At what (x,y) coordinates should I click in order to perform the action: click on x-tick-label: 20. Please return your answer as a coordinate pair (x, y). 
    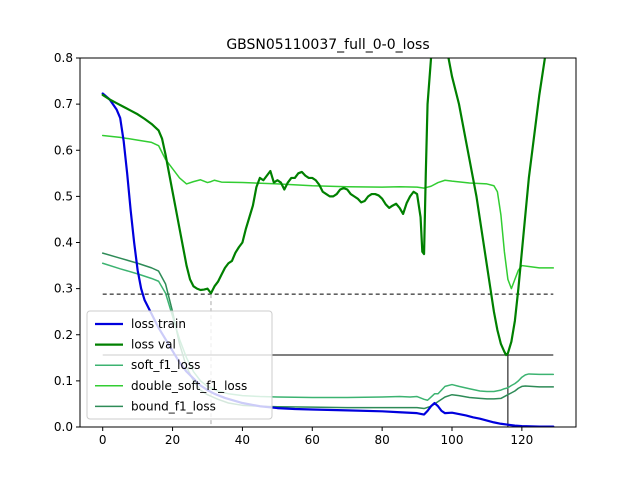
    Looking at the image, I should click on (172, 440).